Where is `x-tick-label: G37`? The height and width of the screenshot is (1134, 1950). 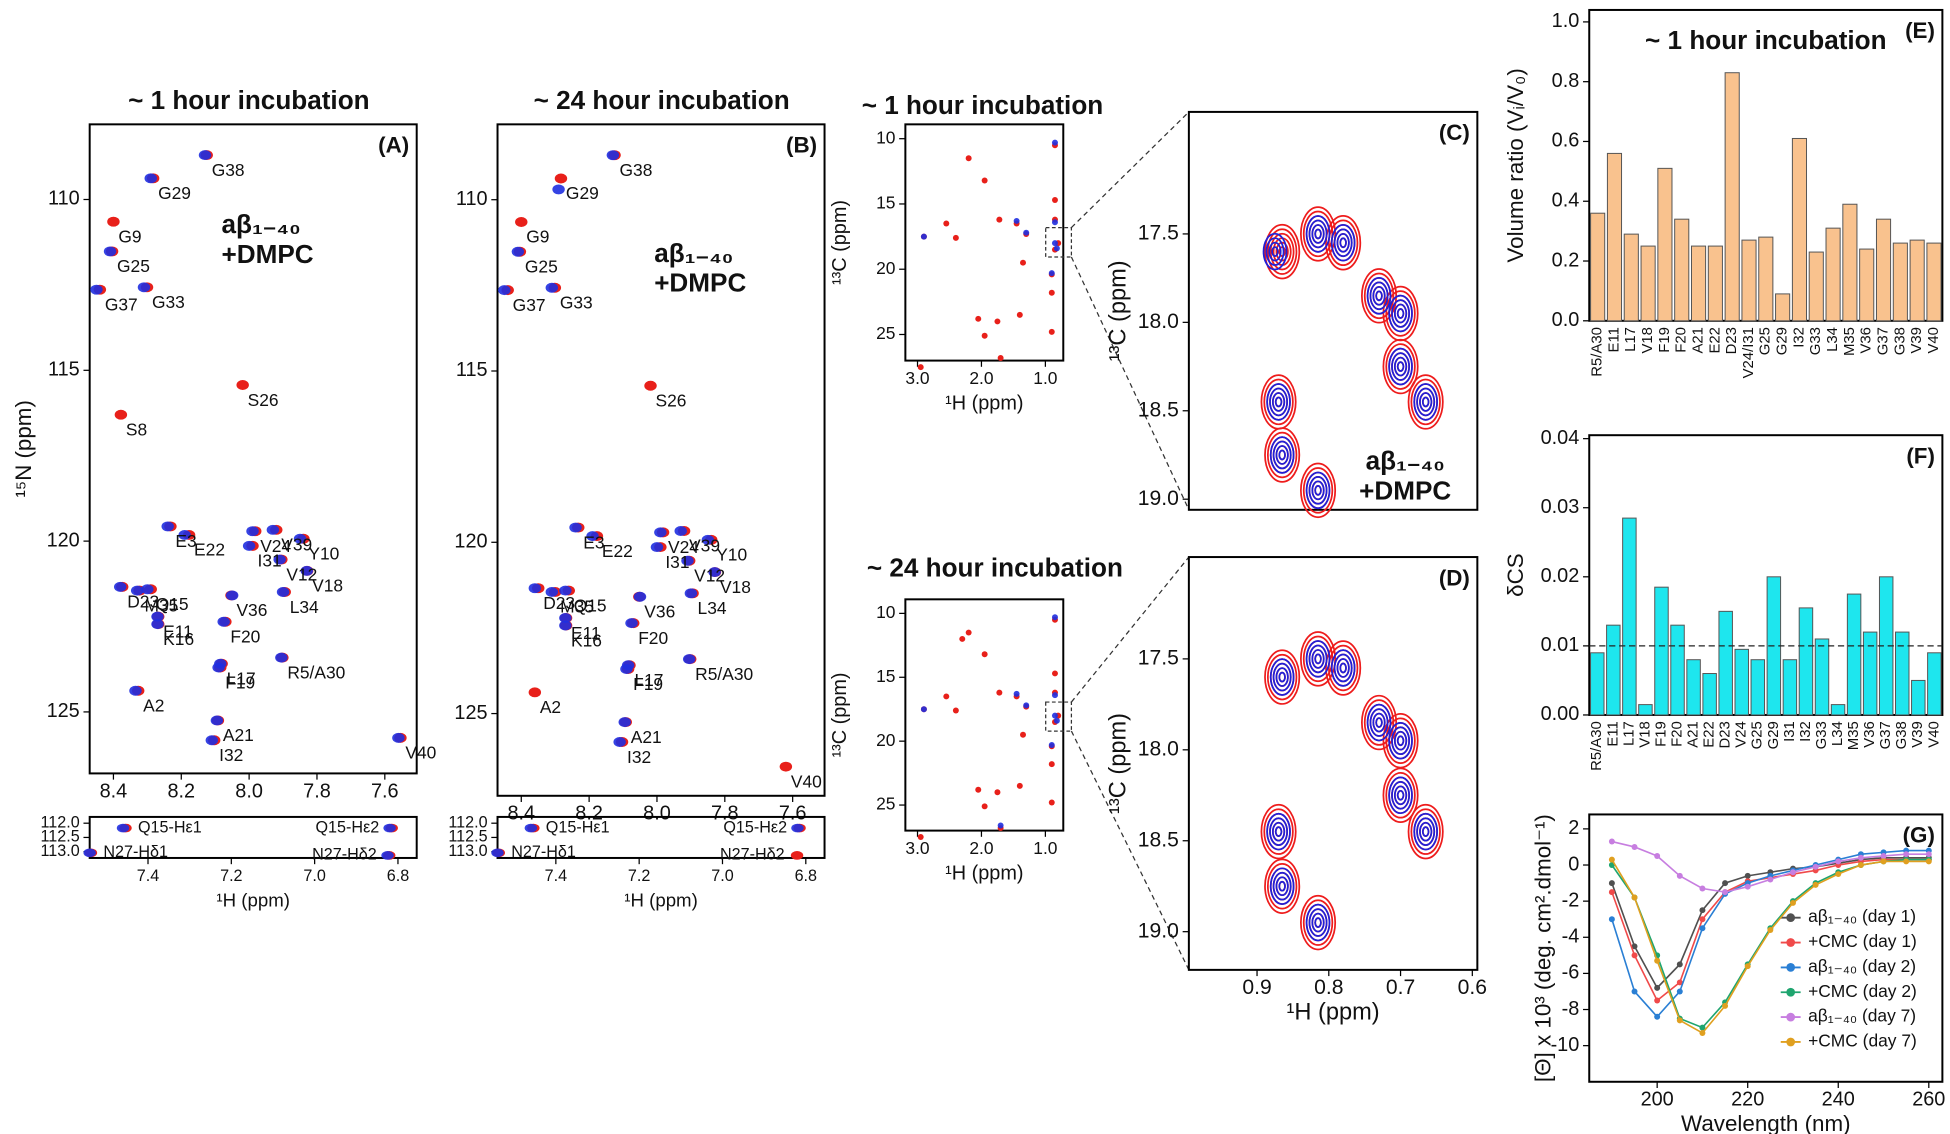 x-tick-label: G37 is located at coordinates (1885, 735).